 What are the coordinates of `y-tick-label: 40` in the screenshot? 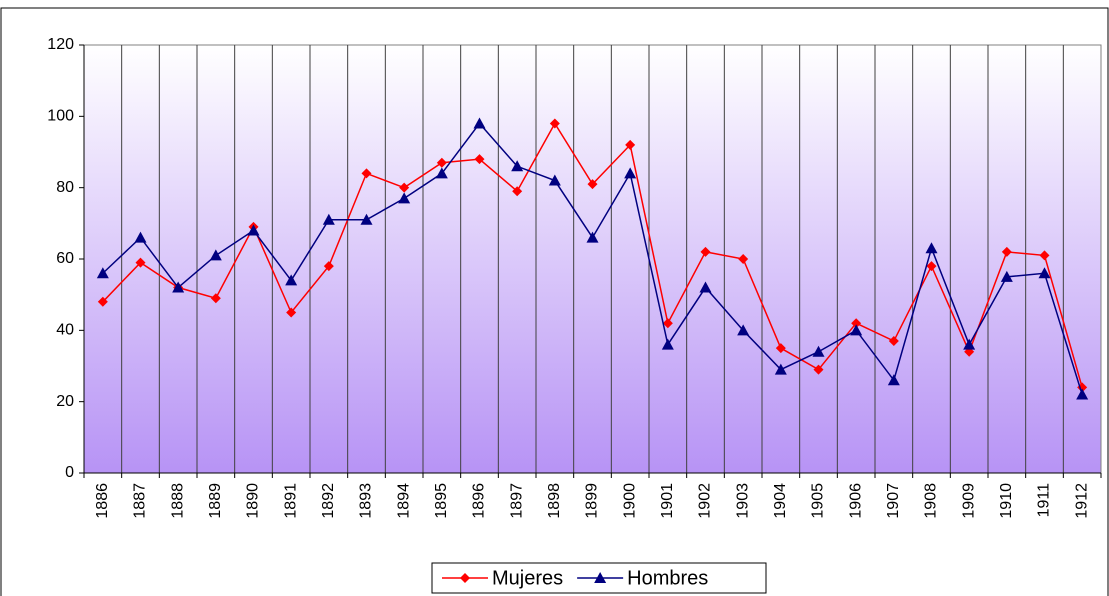 It's located at (65, 330).